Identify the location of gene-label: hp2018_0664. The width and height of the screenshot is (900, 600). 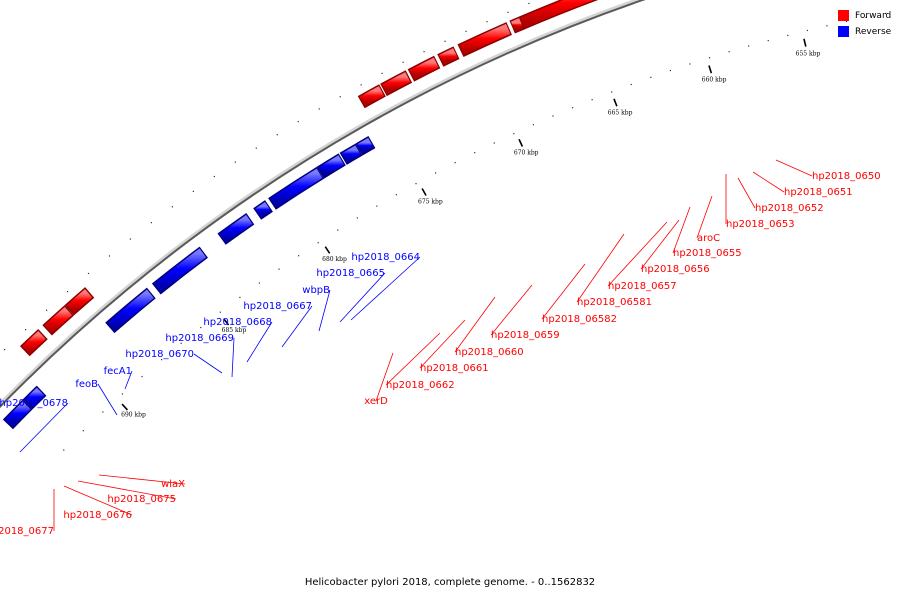
(385, 257).